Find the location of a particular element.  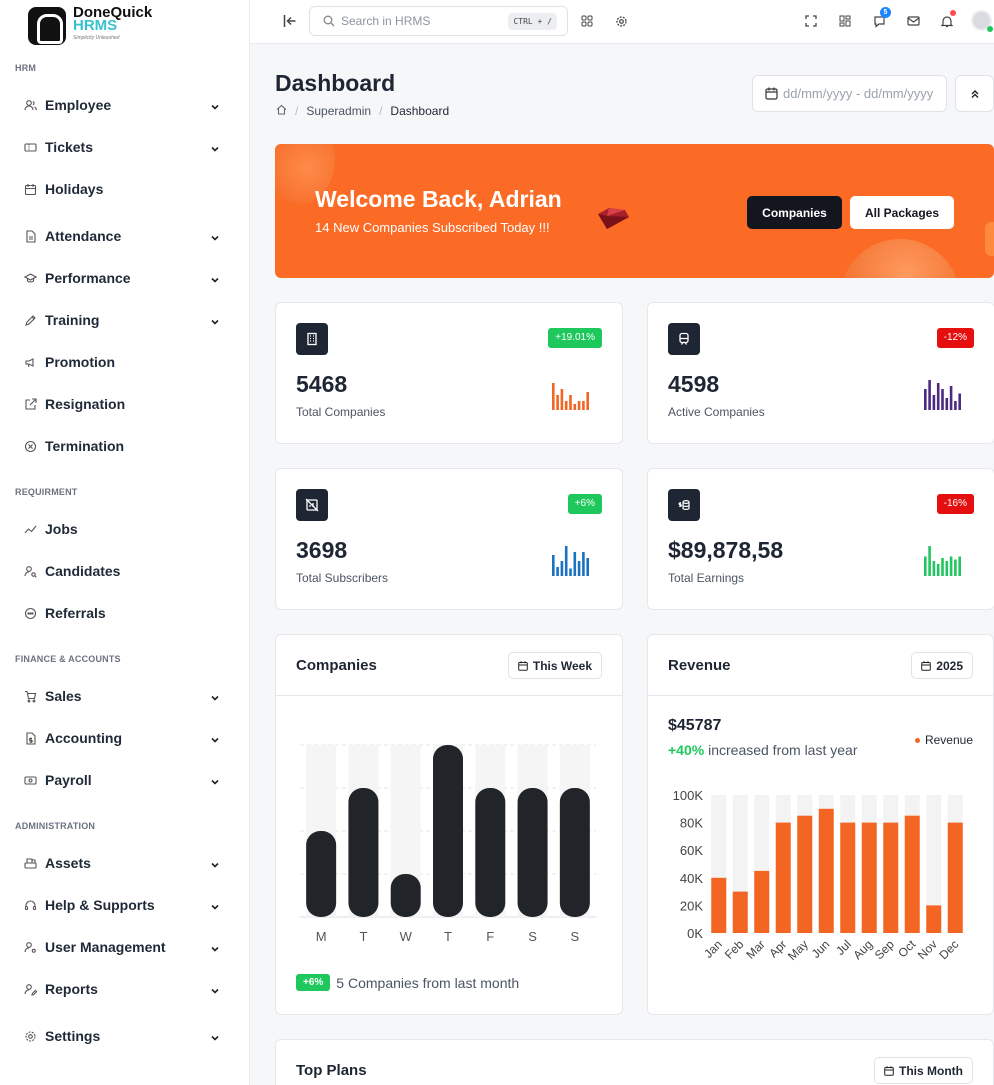

sidebar-item-assets: Assets is located at coordinates (124, 863).